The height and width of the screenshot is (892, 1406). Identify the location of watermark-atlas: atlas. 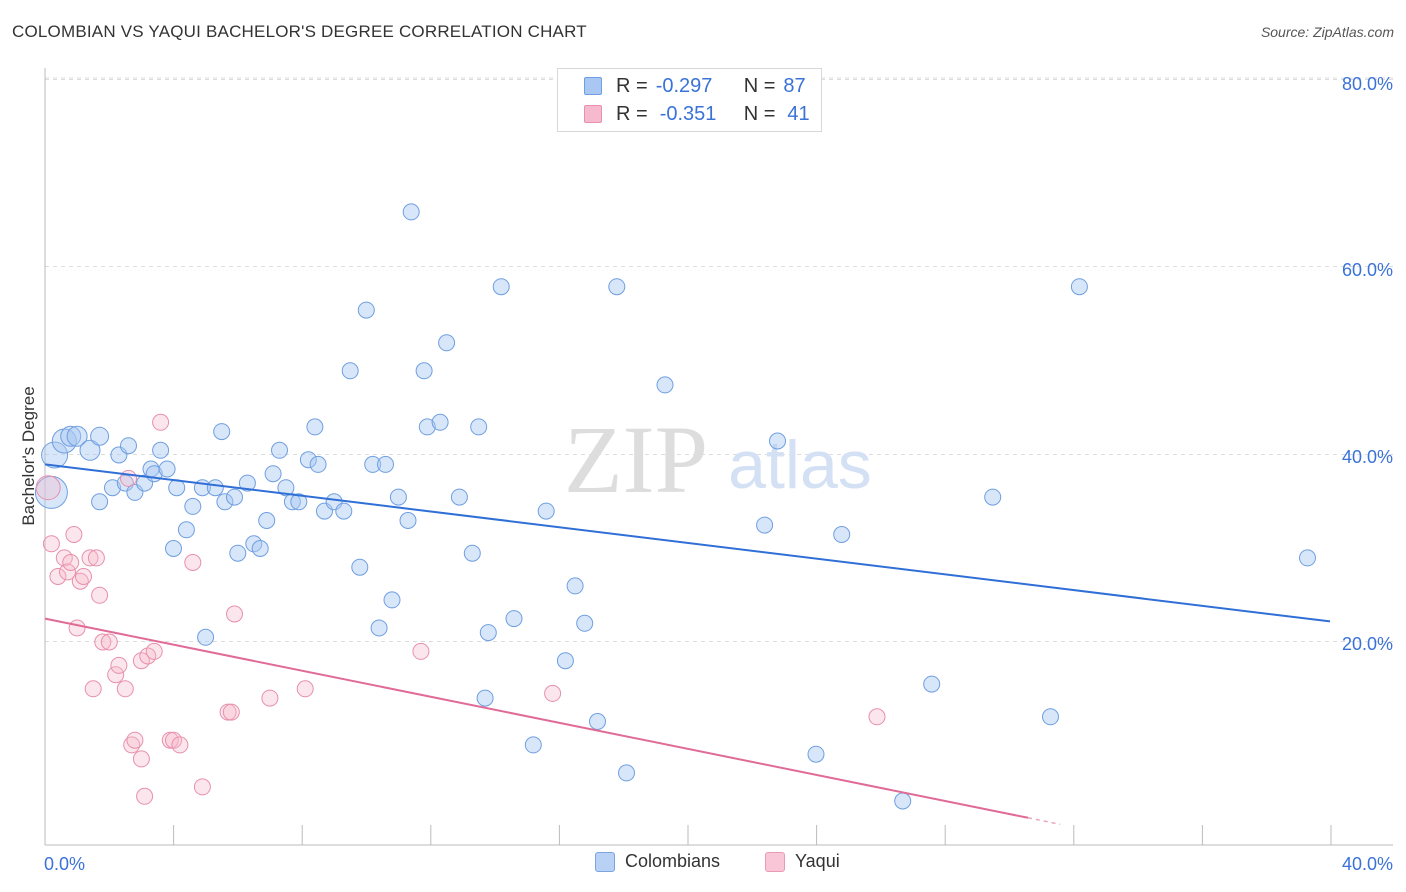
(800, 465).